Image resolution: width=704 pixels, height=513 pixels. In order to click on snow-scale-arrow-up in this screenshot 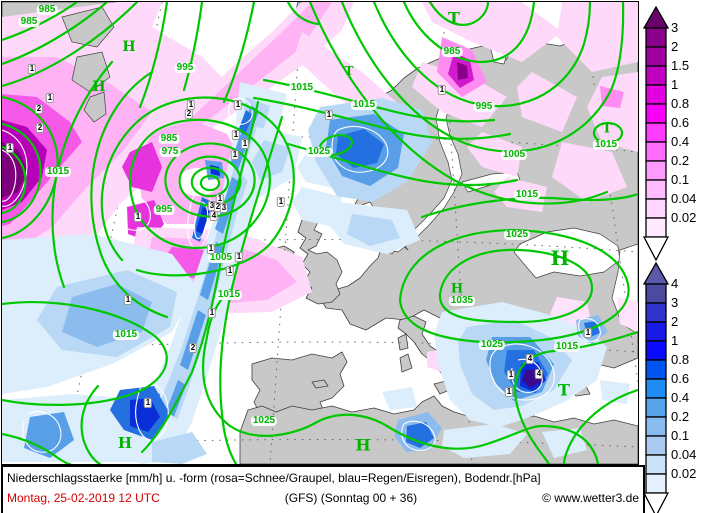, I will do `click(656, 17)`.